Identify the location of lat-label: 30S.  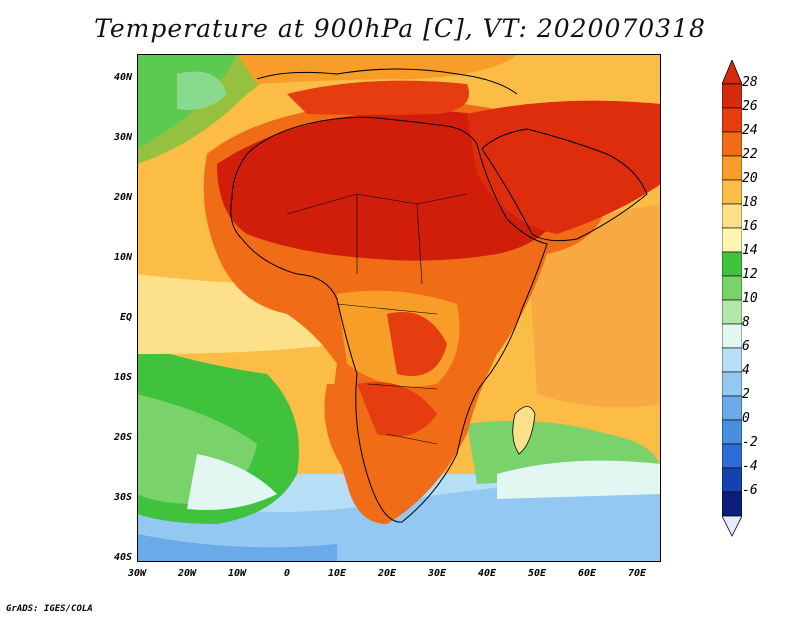
(122, 497).